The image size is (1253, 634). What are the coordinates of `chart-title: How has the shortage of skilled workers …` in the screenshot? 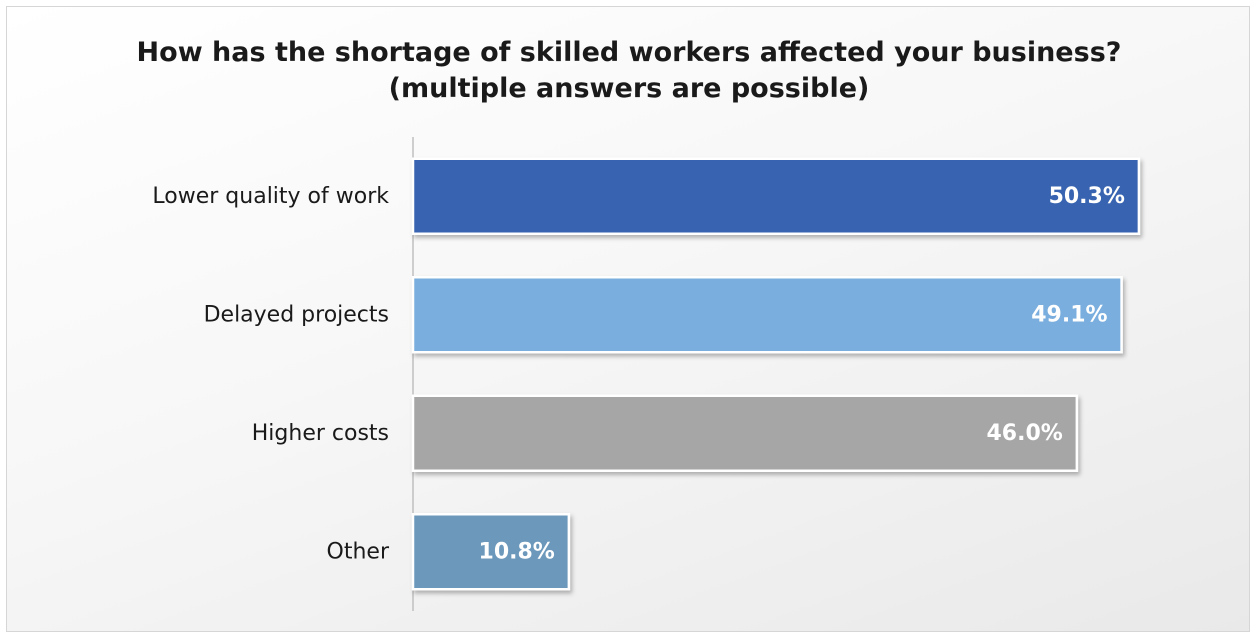 It's located at (629, 71).